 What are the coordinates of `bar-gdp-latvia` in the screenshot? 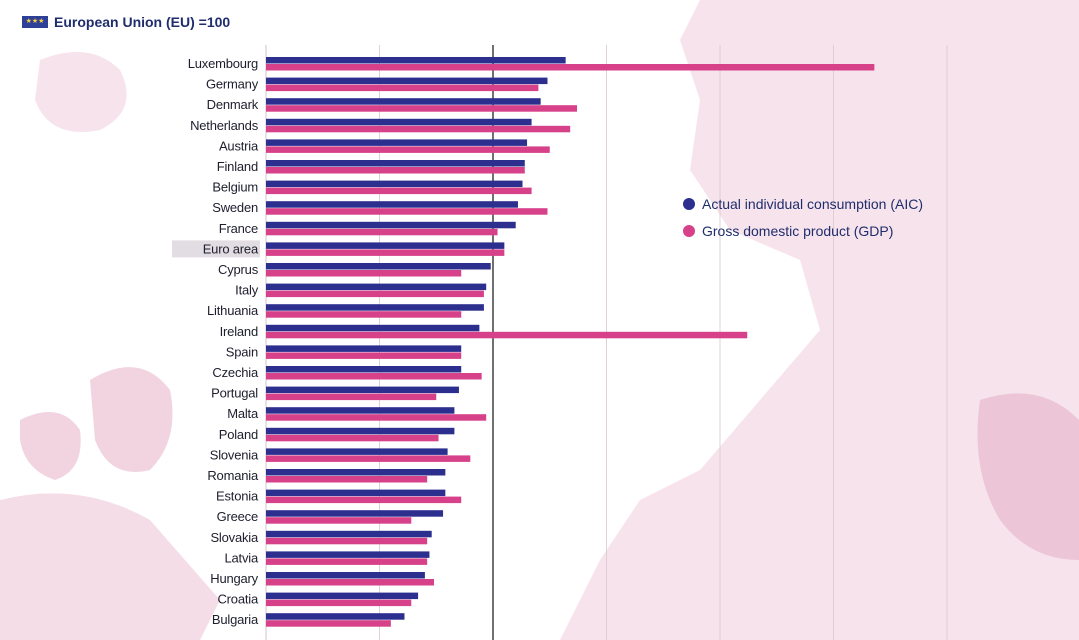 It's located at (347, 561).